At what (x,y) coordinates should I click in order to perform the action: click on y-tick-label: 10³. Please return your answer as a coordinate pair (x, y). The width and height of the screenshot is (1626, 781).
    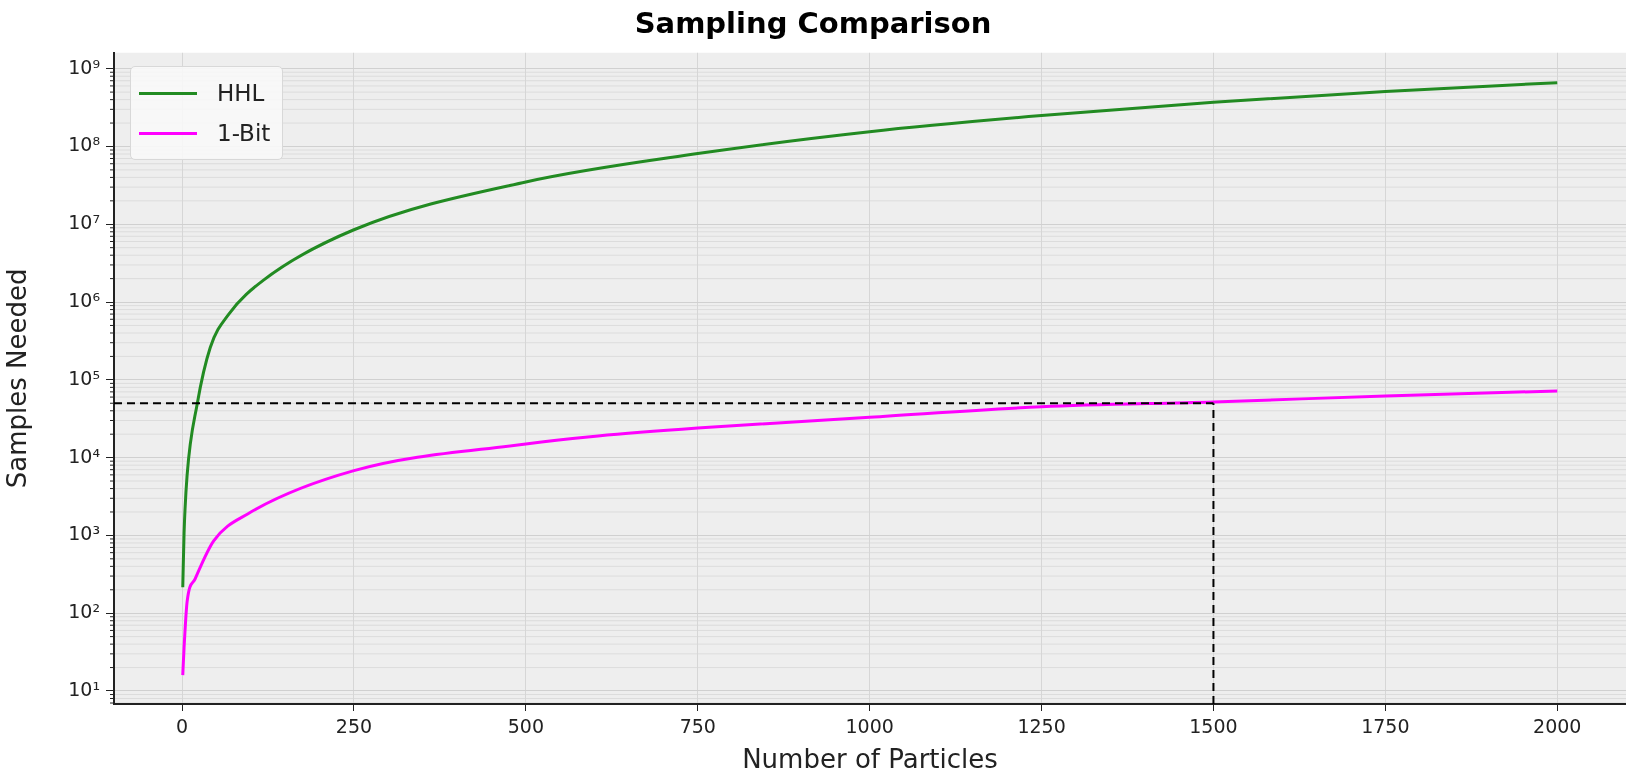
    Looking at the image, I should click on (84, 533).